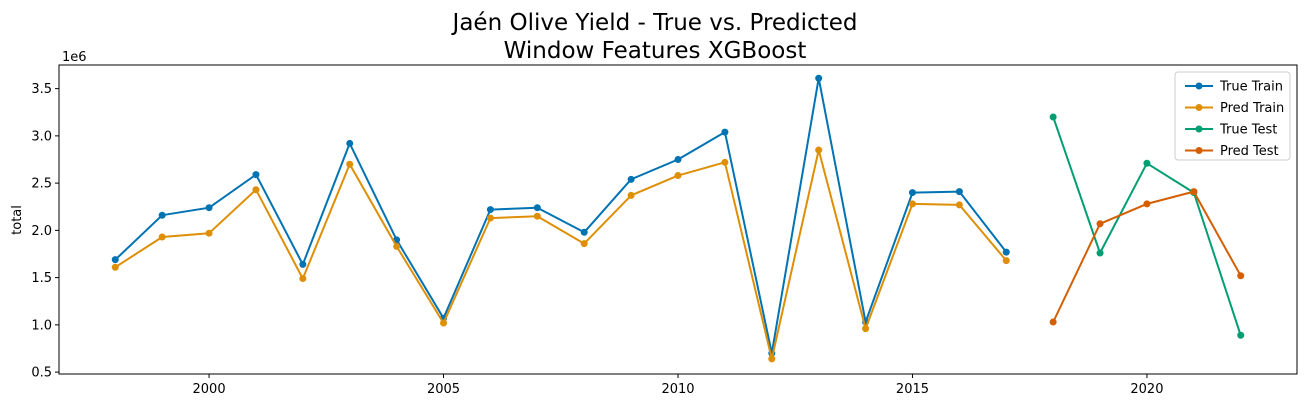 This screenshot has width=1311, height=408. Describe the element at coordinates (74, 57) in the screenshot. I see `y-axis-offset-label: 1e6` at that location.